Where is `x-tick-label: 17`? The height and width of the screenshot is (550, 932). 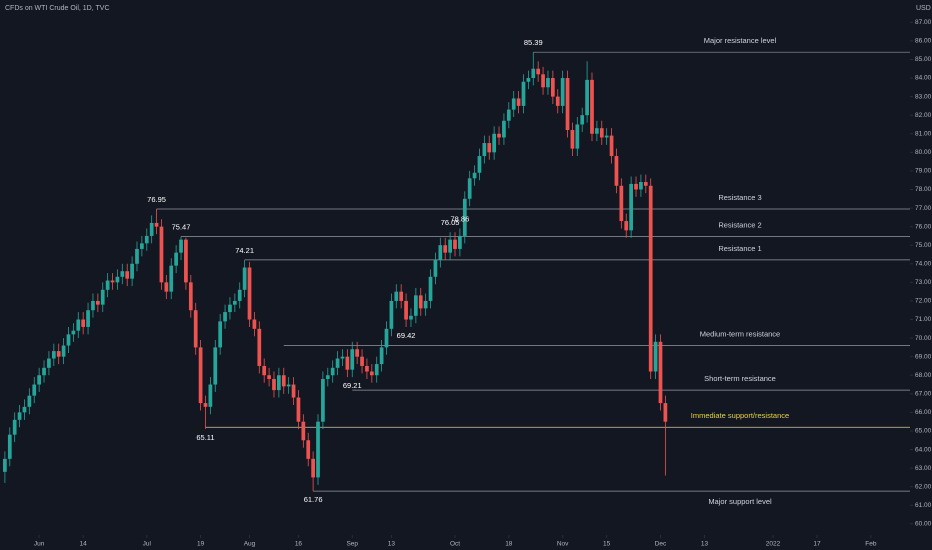
x-tick-label: 17 is located at coordinates (817, 544).